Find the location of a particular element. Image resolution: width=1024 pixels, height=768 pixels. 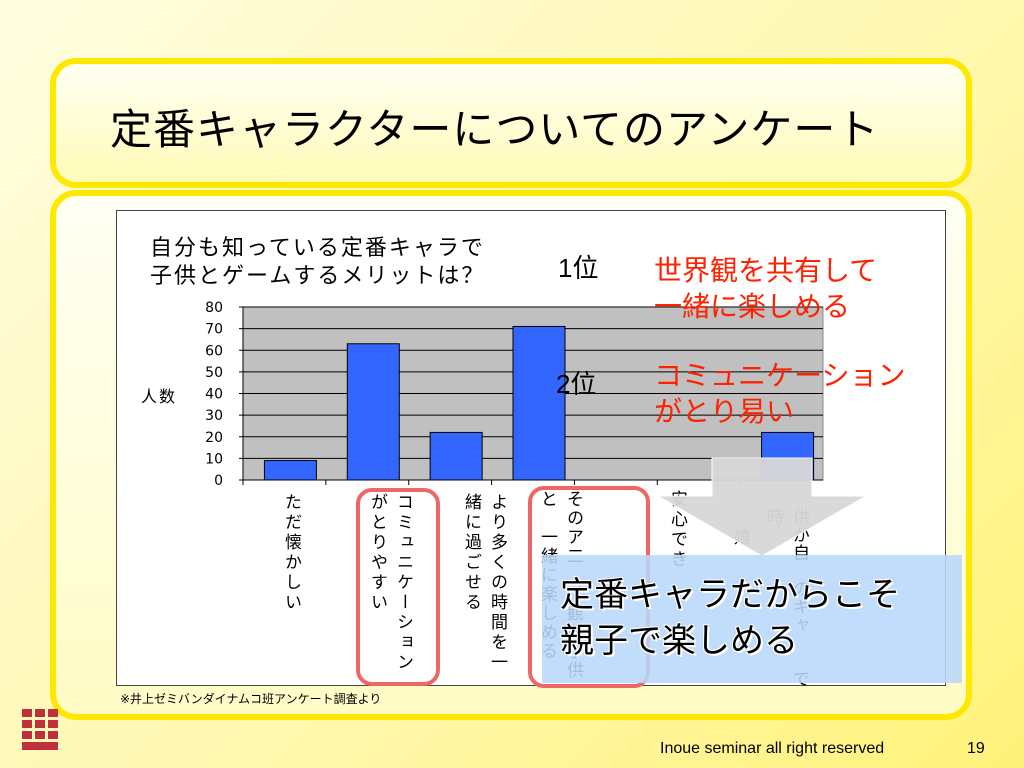

rank-2-label: 2位 is located at coordinates (576, 384).